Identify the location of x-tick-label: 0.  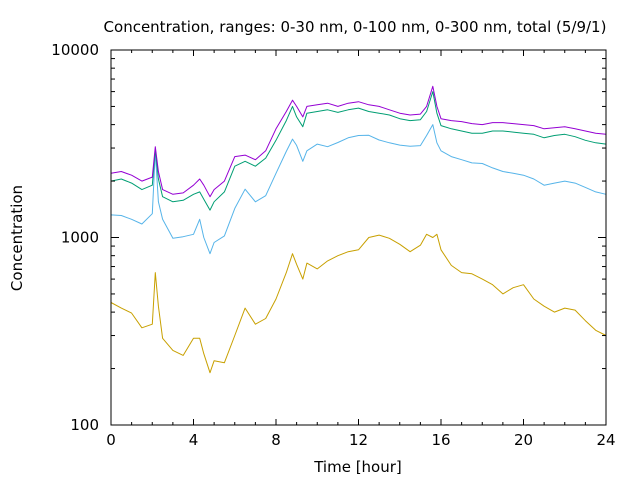
(111, 440).